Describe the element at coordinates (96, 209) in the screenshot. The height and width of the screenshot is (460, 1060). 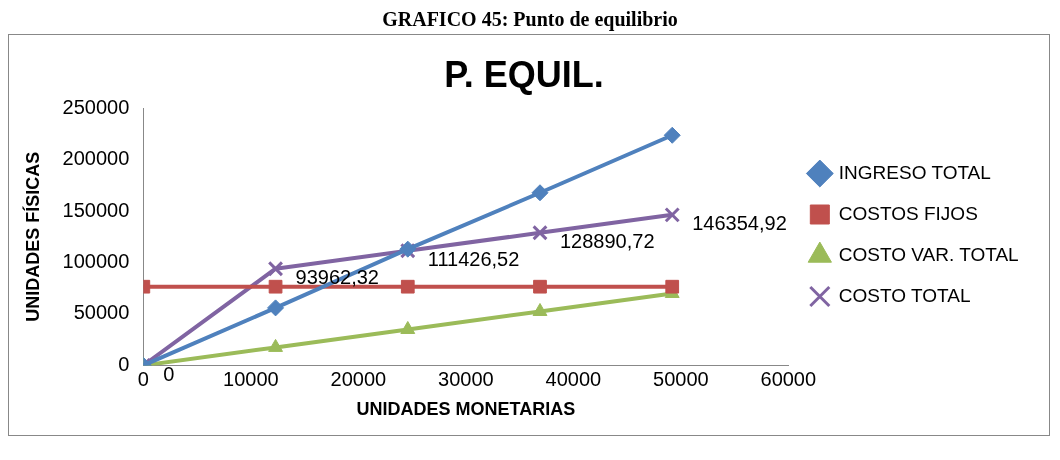
I see `y-tick-label: 150000` at that location.